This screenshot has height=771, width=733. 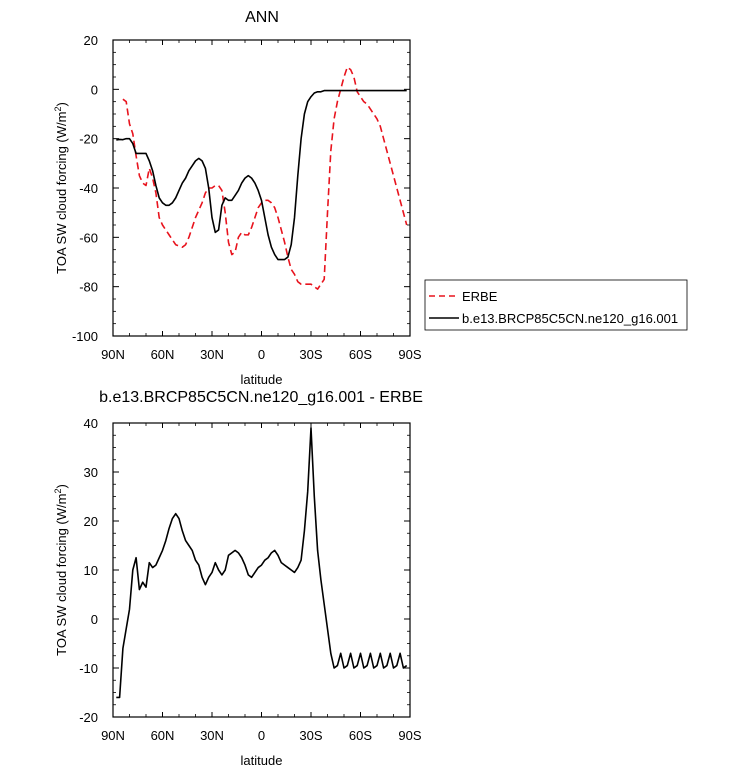 I want to click on panel-top-y-tick-label--60: -60, so click(x=88, y=237).